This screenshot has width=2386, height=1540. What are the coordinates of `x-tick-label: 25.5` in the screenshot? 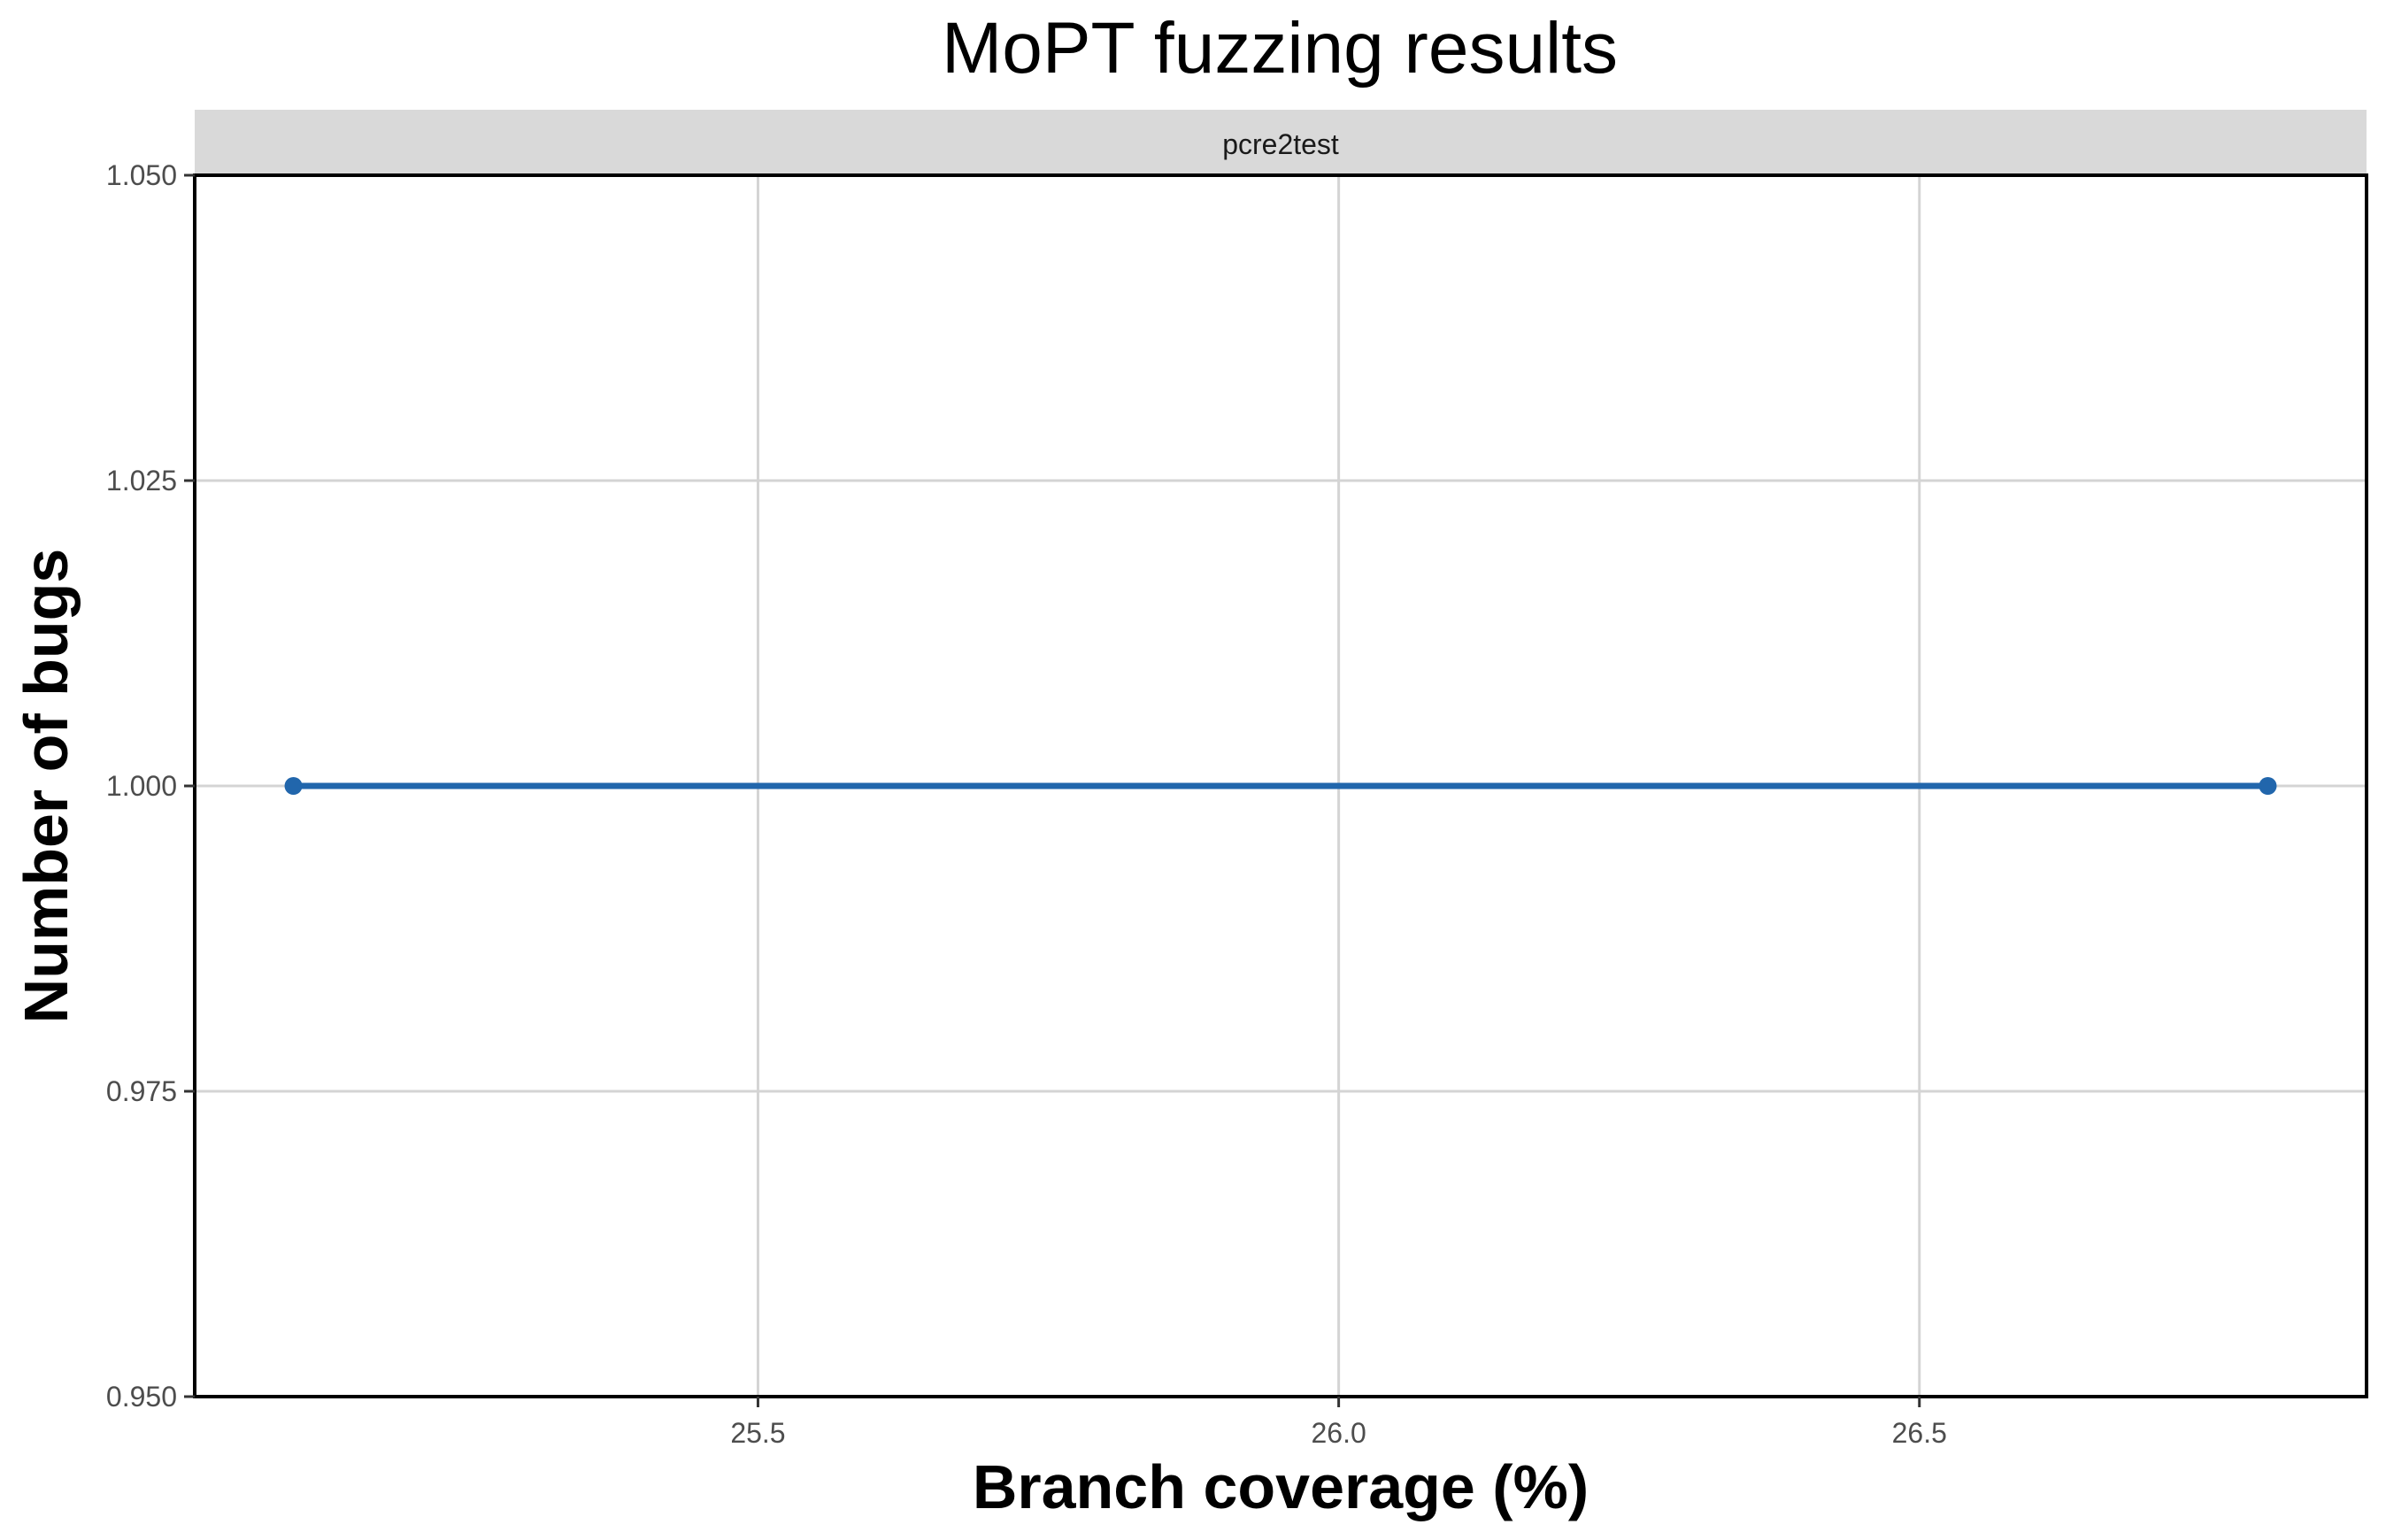 It's located at (757, 1433).